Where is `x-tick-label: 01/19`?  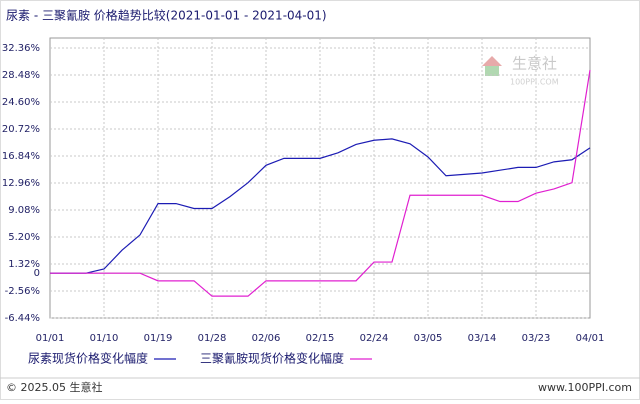 x-tick-label: 01/19 is located at coordinates (158, 338).